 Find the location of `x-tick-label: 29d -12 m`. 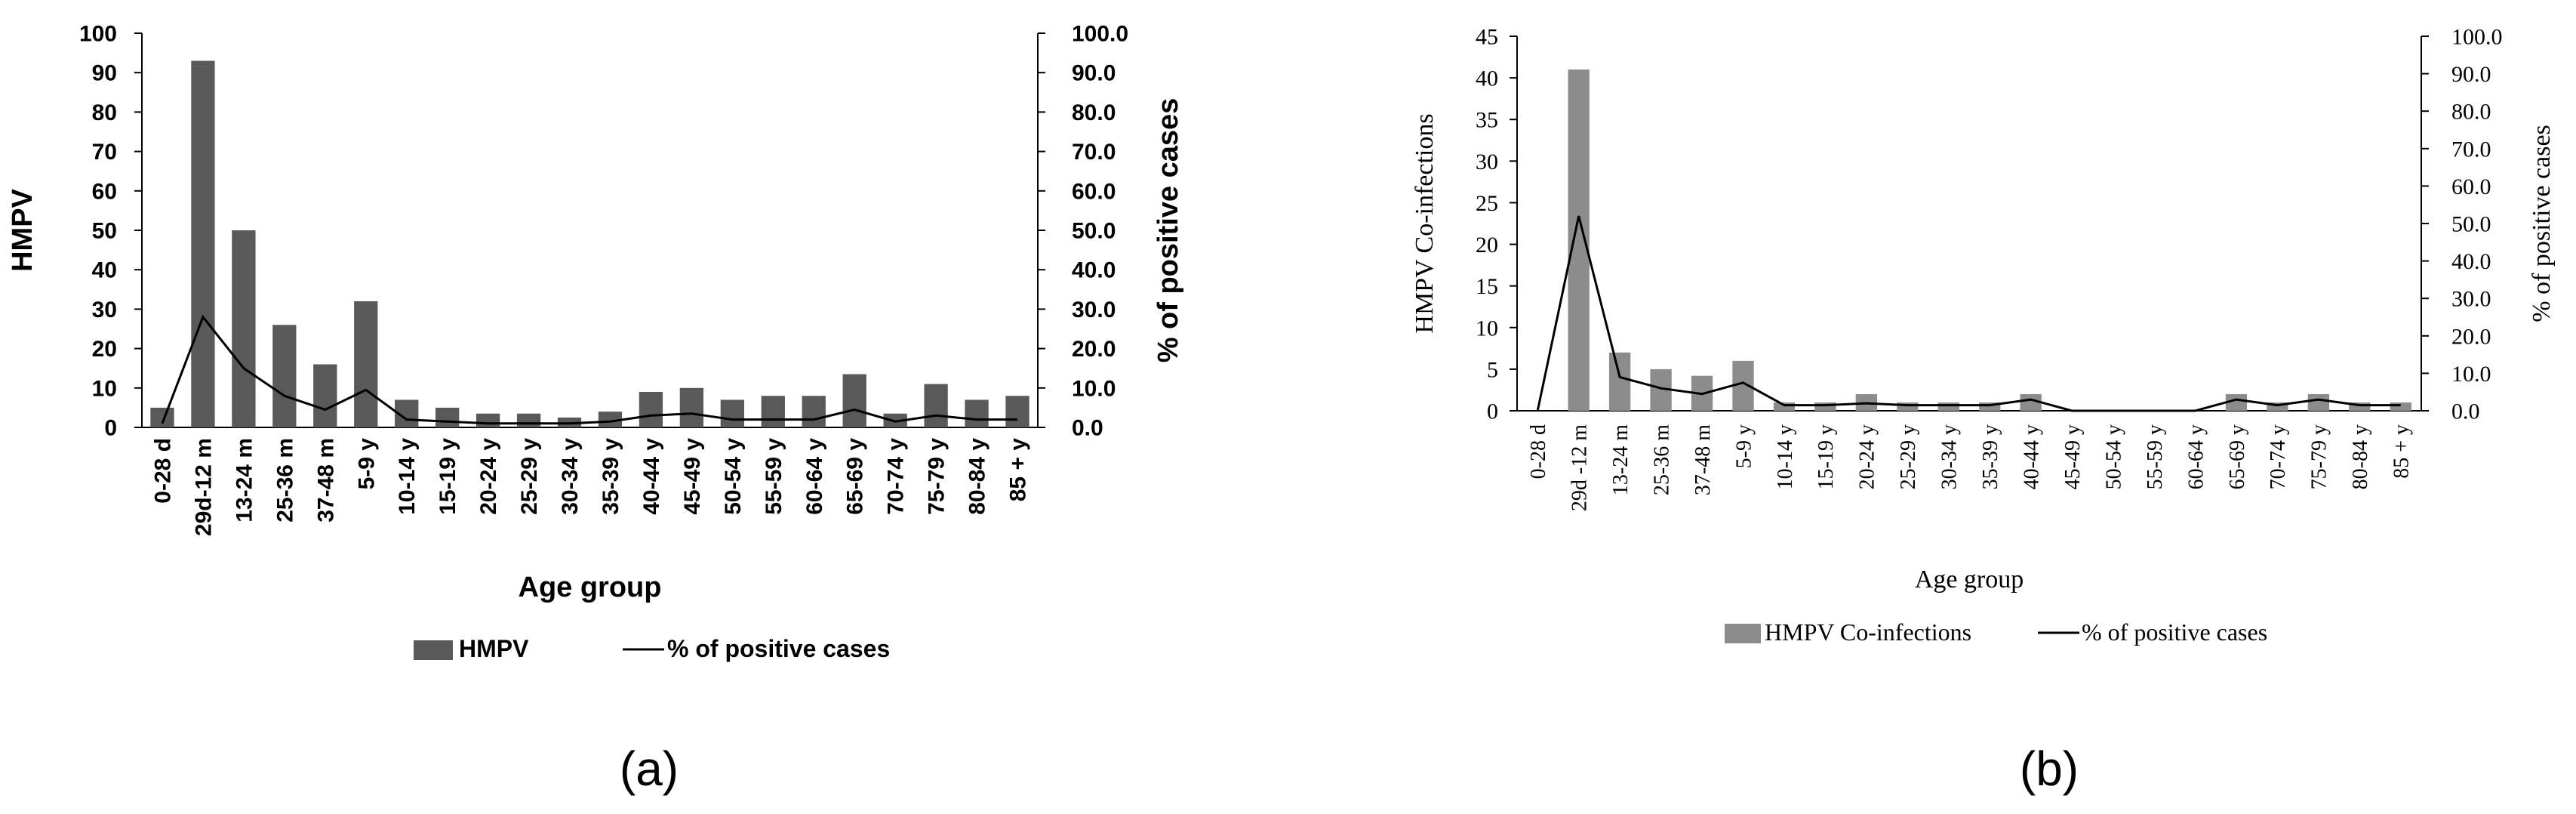

x-tick-label: 29d -12 m is located at coordinates (1580, 467).